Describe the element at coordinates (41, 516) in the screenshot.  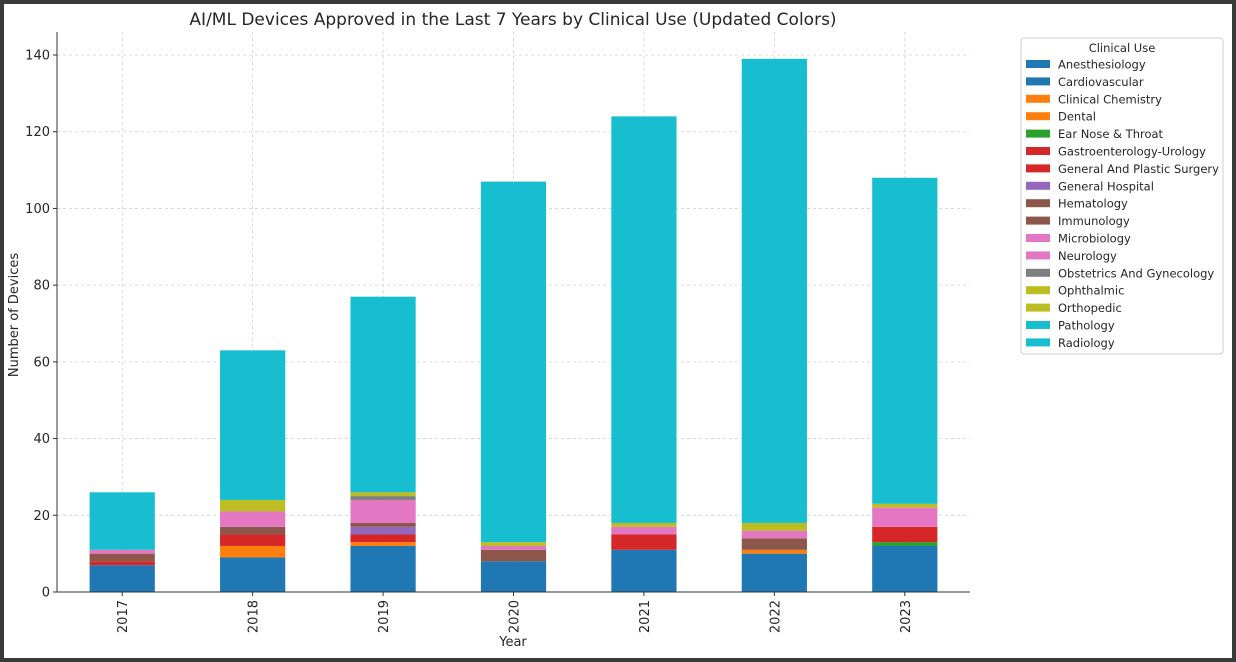
I see `y-tick-label: 20` at that location.